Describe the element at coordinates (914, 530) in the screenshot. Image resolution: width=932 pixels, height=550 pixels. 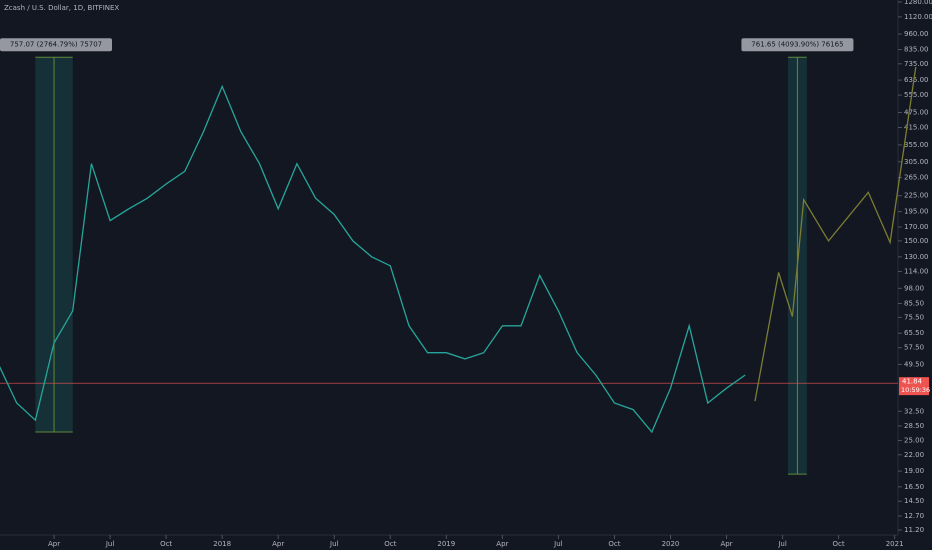
I see `y-tick-label: 11.20` at that location.